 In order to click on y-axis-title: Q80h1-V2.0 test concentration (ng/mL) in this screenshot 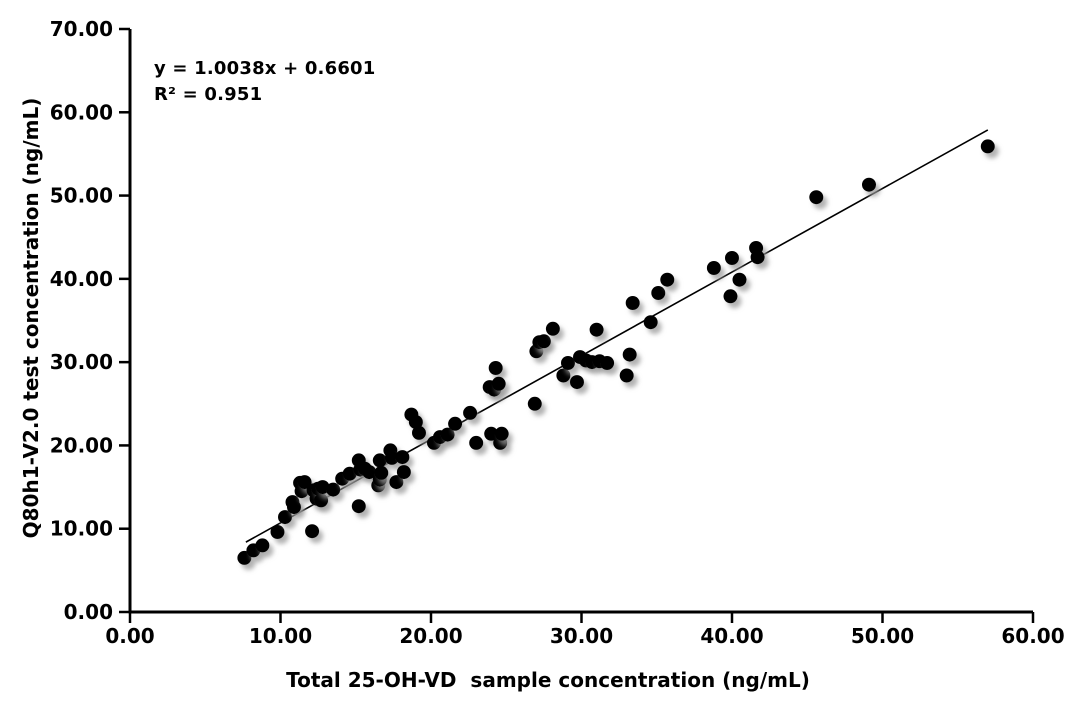, I will do `click(31, 318)`.